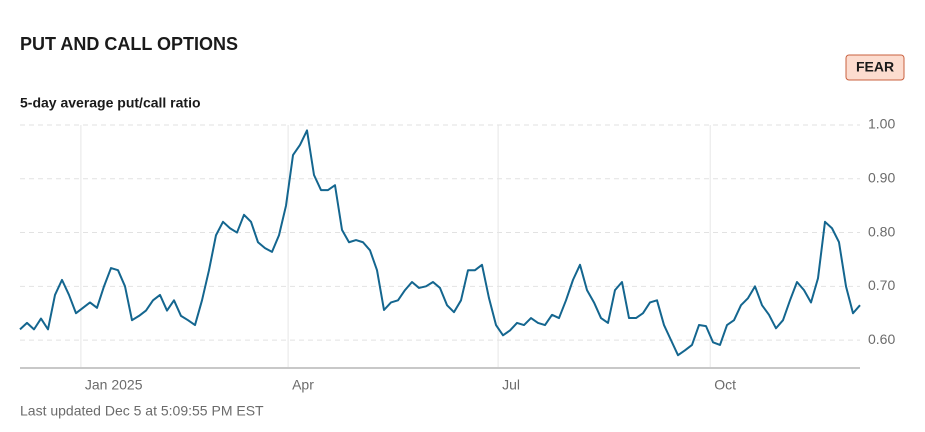 The width and height of the screenshot is (925, 432). What do you see at coordinates (142, 411) in the screenshot?
I see `footer: Last updated Dec 5 at 5:09:55 PM EST` at bounding box center [142, 411].